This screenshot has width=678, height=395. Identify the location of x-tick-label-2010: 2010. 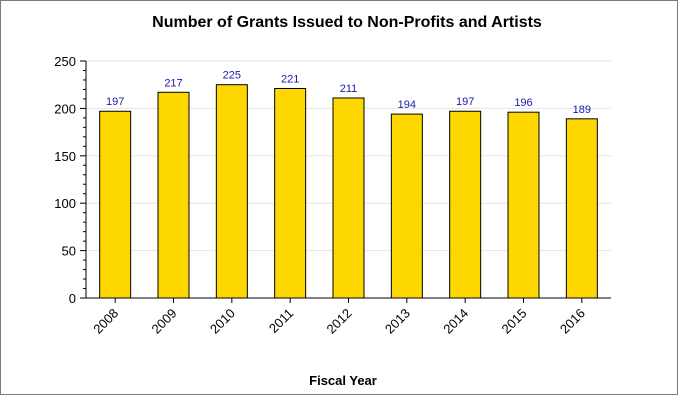
(222, 321).